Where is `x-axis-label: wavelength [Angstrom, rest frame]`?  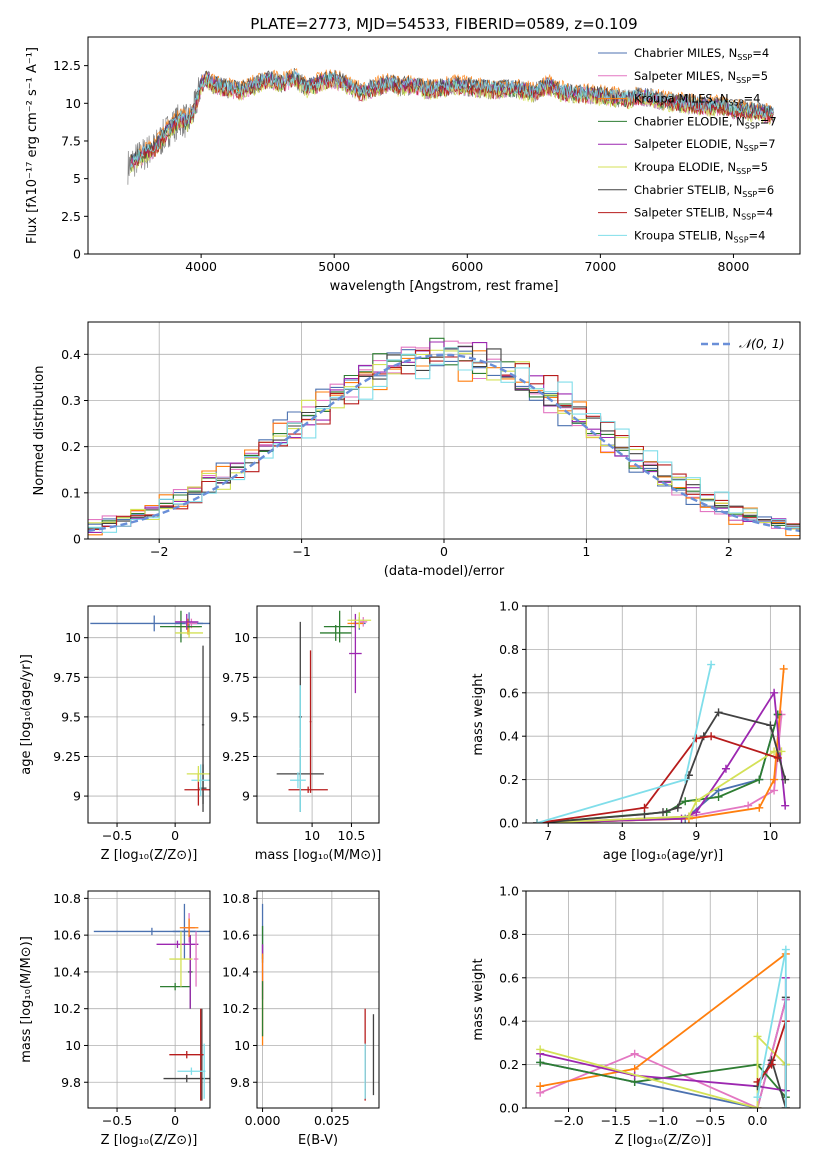 x-axis-label: wavelength [Angstrom, rest frame] is located at coordinates (444, 286).